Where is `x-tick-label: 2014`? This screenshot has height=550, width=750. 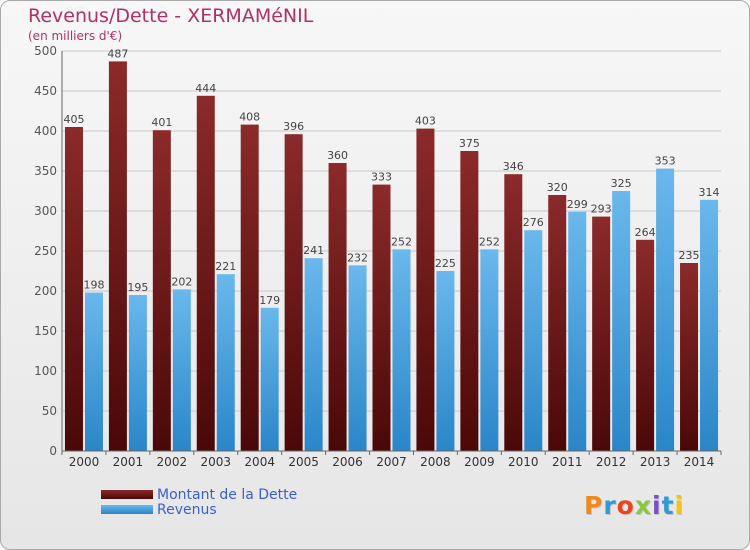
x-tick-label: 2014 is located at coordinates (699, 462).